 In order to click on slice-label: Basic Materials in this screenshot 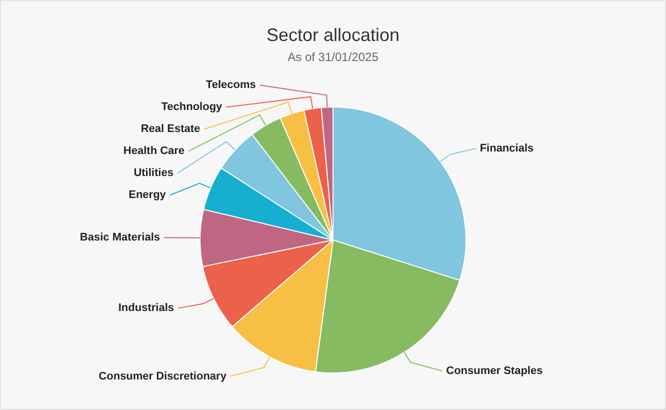, I will do `click(120, 238)`.